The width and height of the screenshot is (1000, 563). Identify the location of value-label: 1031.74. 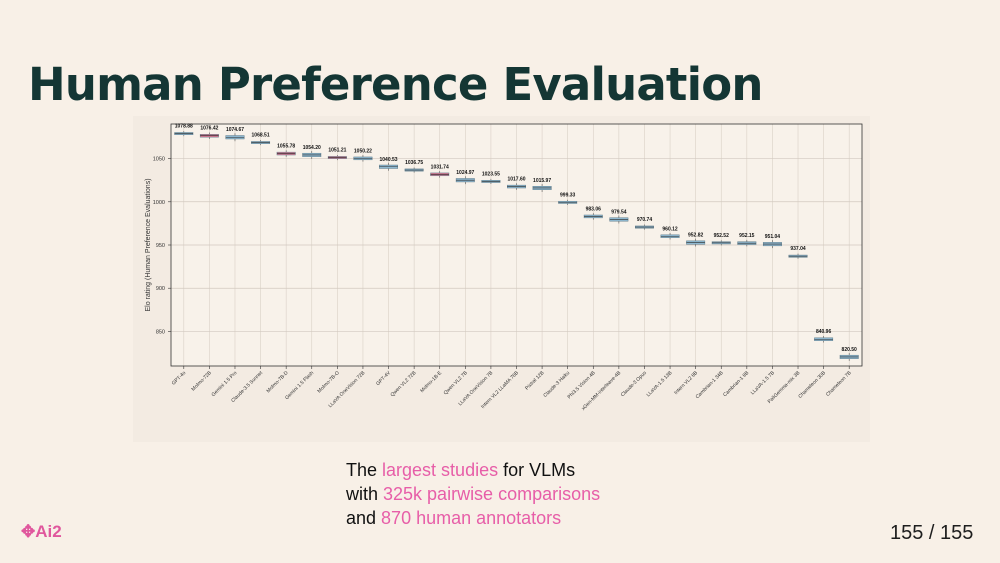
(440, 167).